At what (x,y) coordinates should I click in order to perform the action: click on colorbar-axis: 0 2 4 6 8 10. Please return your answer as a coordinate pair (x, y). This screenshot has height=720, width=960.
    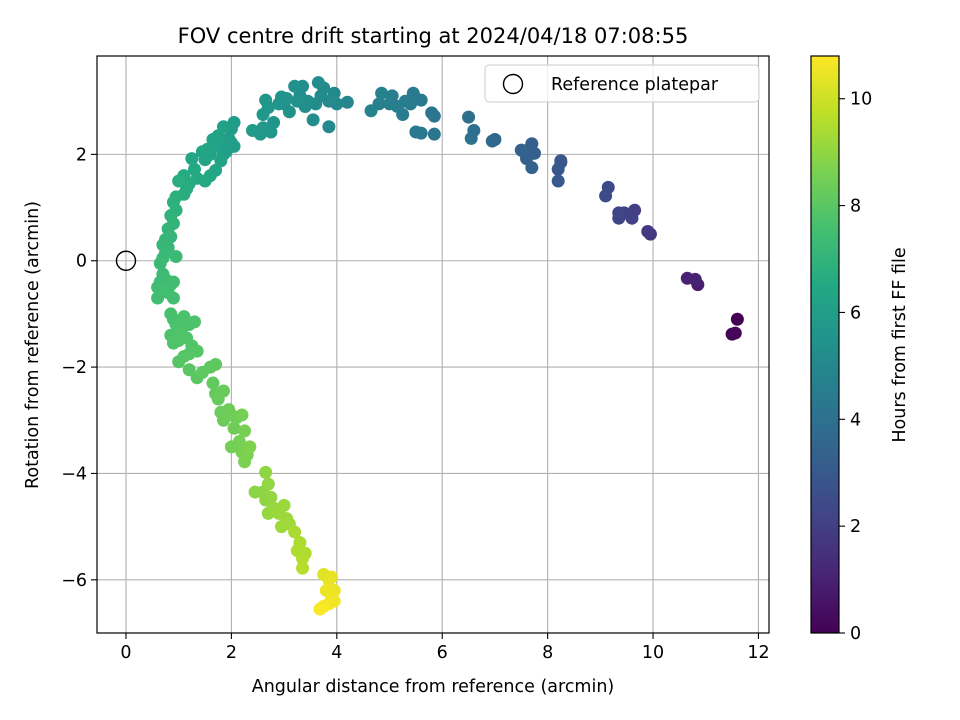
    Looking at the image, I should click on (855, 367).